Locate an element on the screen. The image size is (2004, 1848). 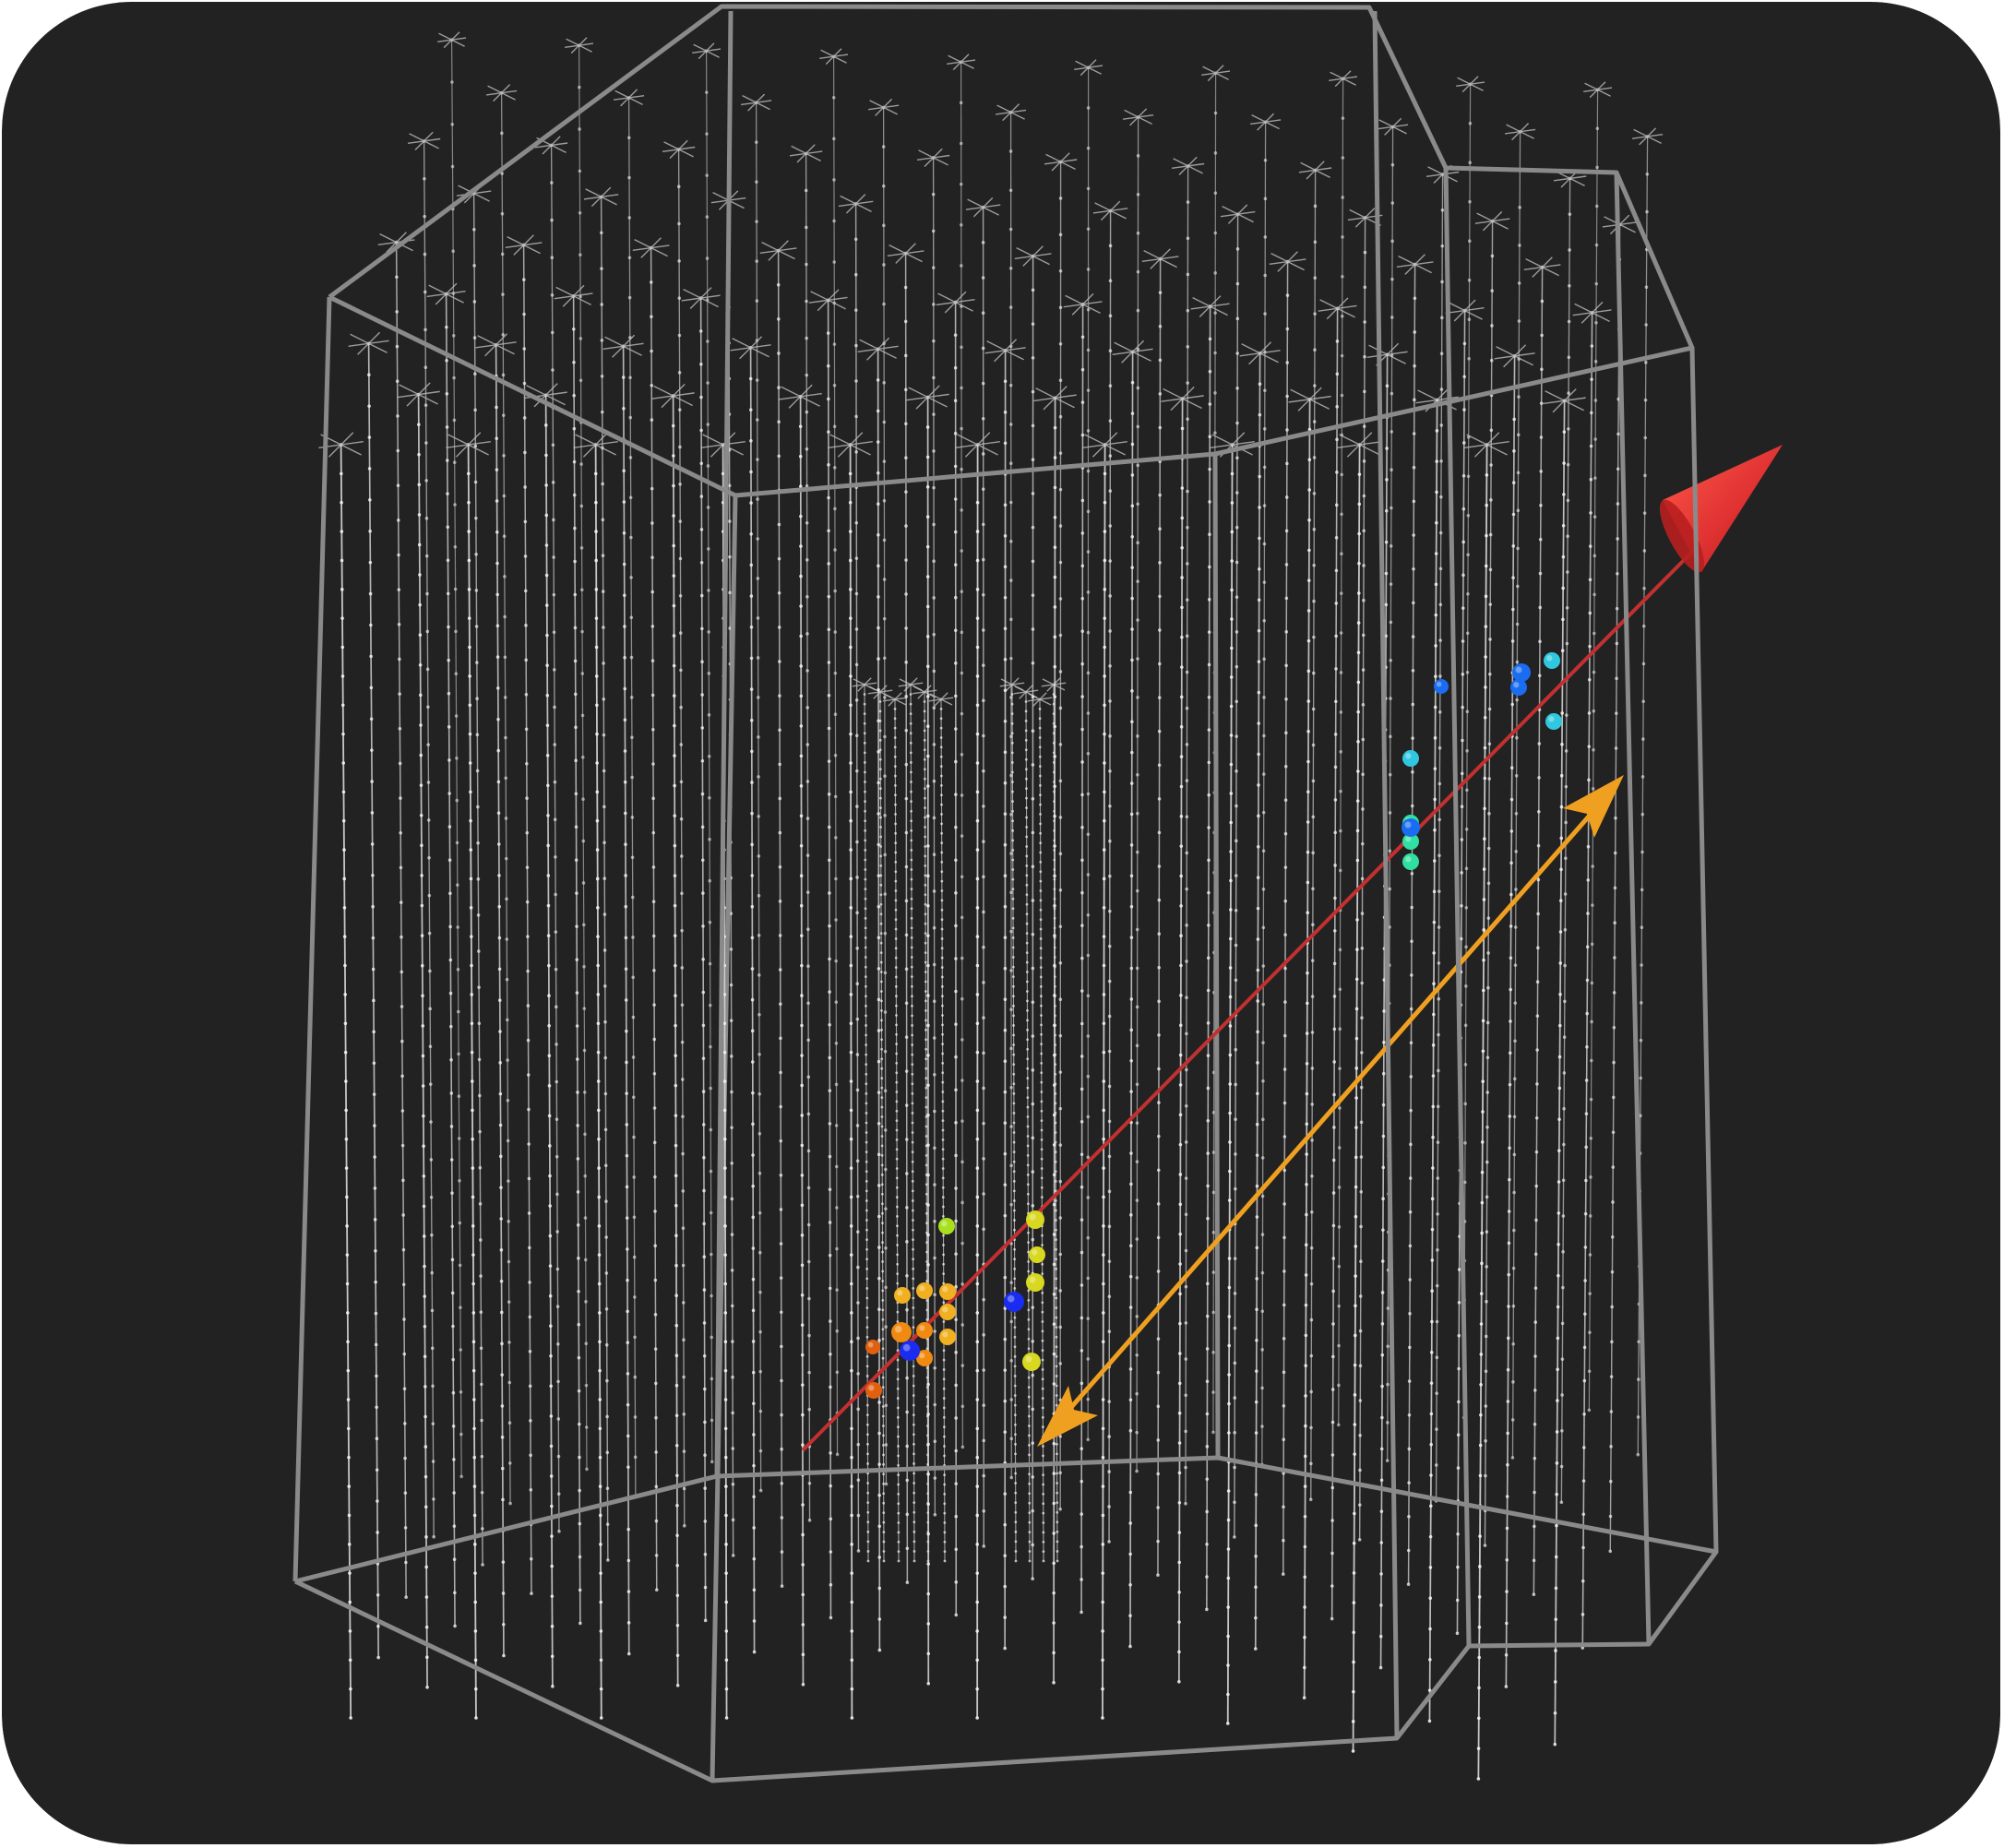
dom-hits is located at coordinates (1213, 1025).